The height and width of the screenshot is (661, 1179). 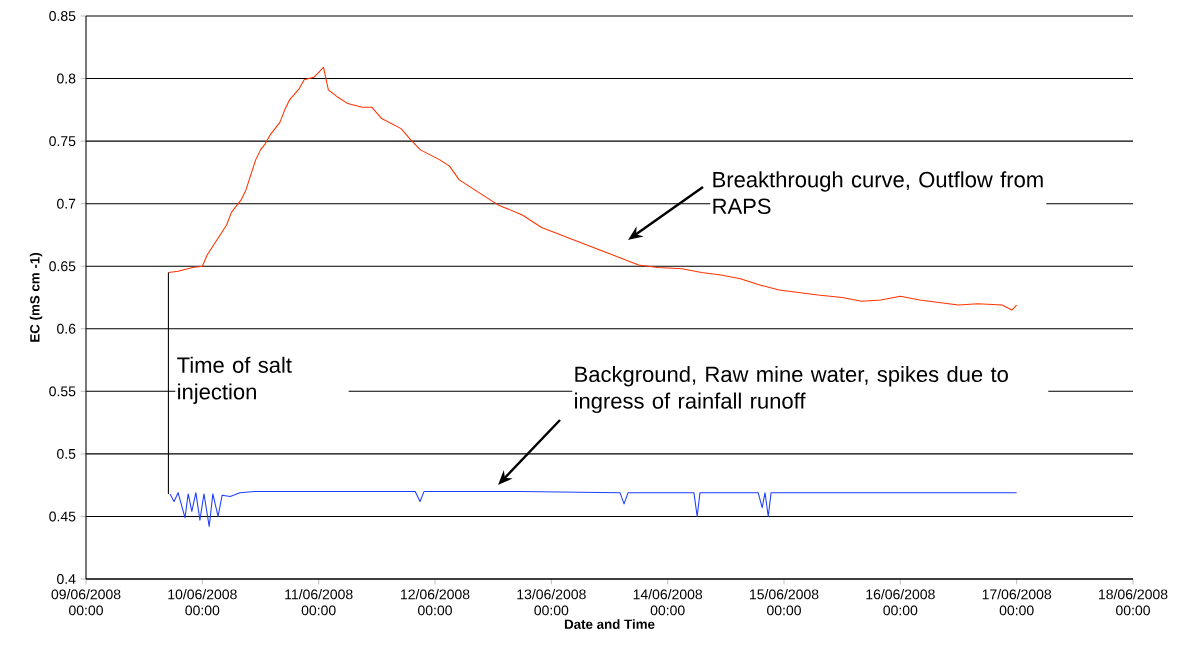 What do you see at coordinates (62, 141) in the screenshot?
I see `y-tick-label: 0.75` at bounding box center [62, 141].